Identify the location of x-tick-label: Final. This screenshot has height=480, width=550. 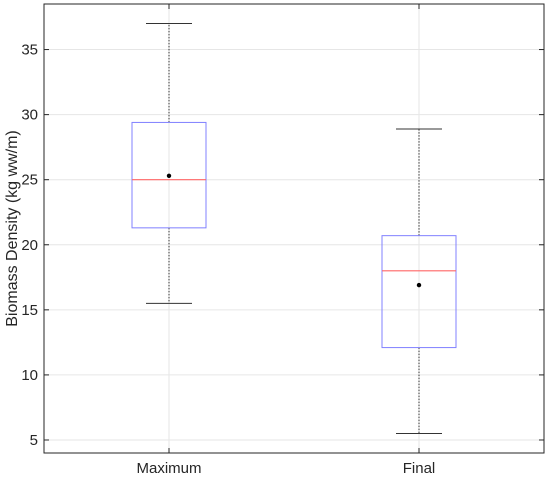
(419, 468).